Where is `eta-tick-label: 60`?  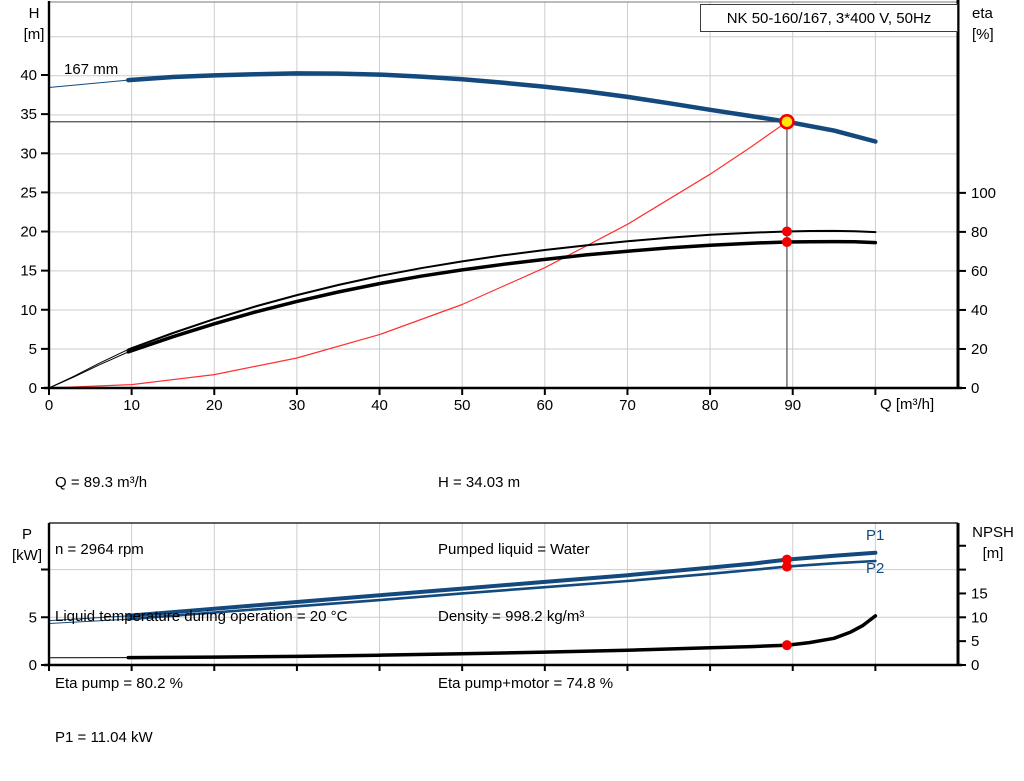 eta-tick-label: 60 is located at coordinates (979, 271).